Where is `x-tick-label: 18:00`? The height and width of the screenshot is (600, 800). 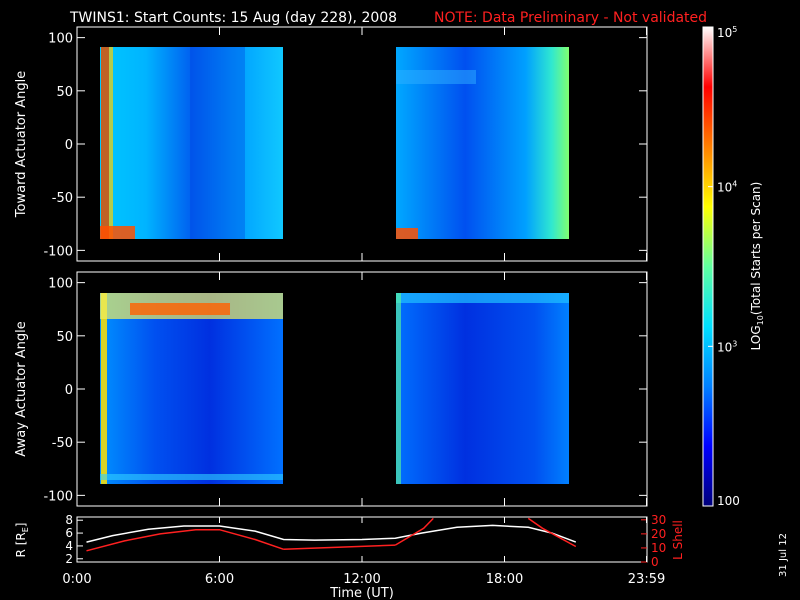 x-tick-label: 18:00 is located at coordinates (504, 579).